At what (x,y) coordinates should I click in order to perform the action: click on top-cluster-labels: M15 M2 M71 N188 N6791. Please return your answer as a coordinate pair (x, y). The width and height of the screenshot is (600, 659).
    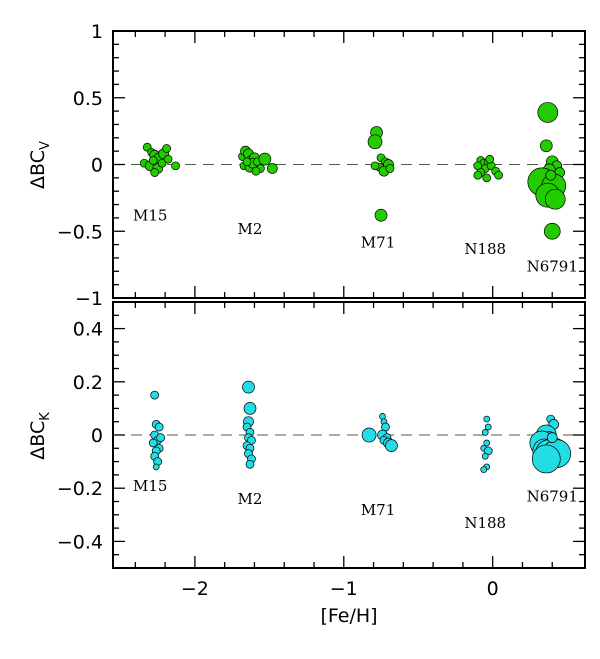
    Looking at the image, I should click on (355, 241).